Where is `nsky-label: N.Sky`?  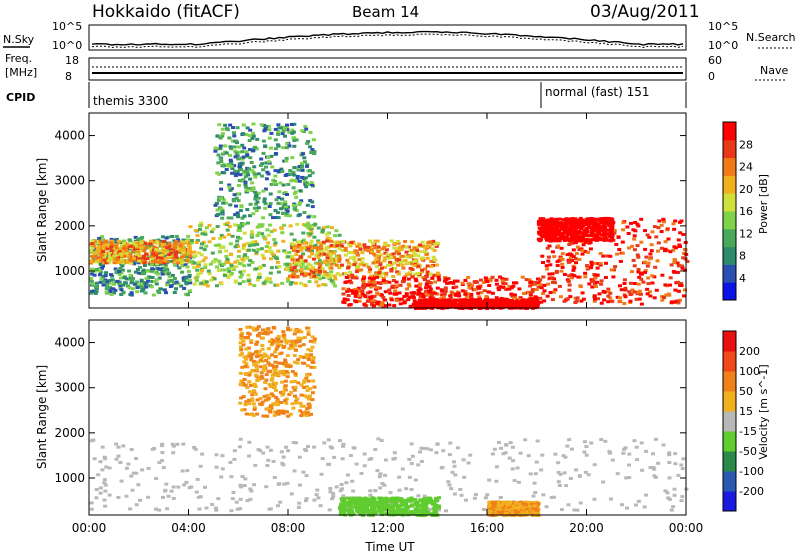
nsky-label: N.Sky is located at coordinates (19, 39).